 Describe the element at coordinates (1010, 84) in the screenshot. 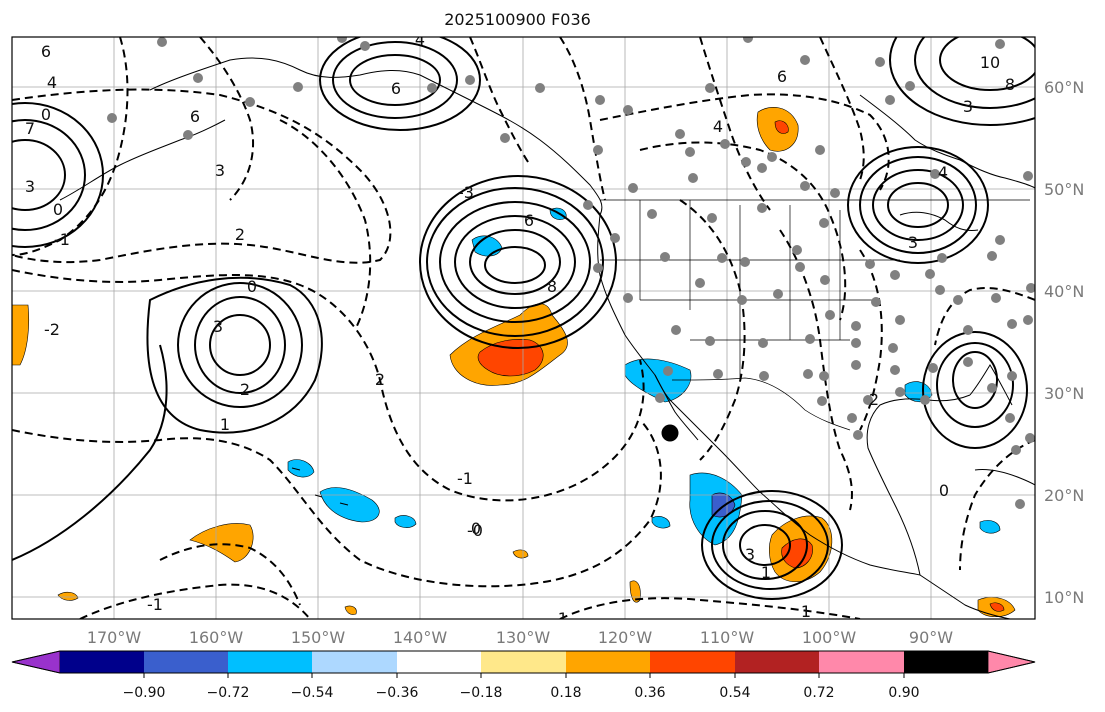

I see `contour-label: 8` at that location.